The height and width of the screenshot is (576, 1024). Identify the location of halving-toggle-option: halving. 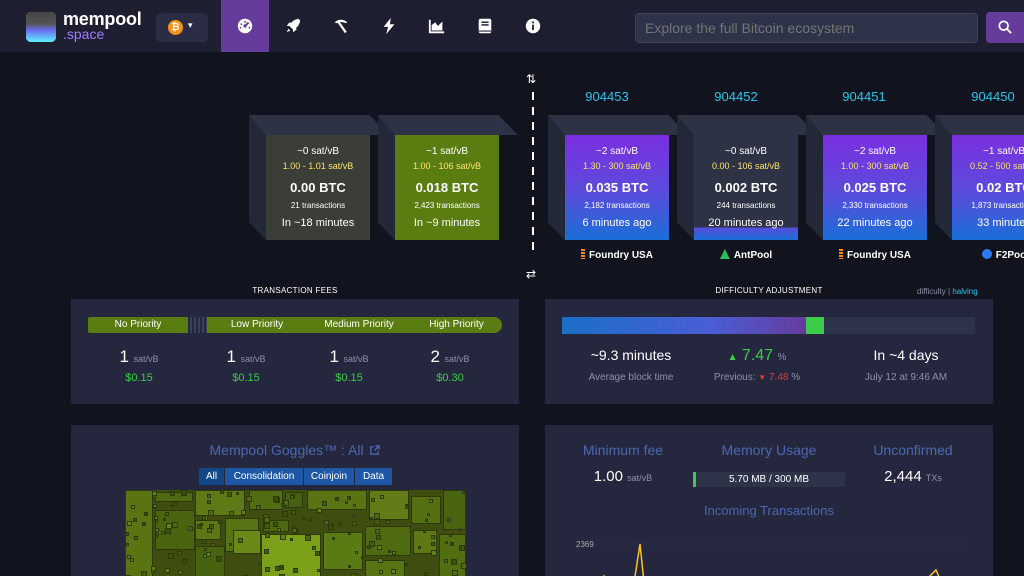
(965, 291).